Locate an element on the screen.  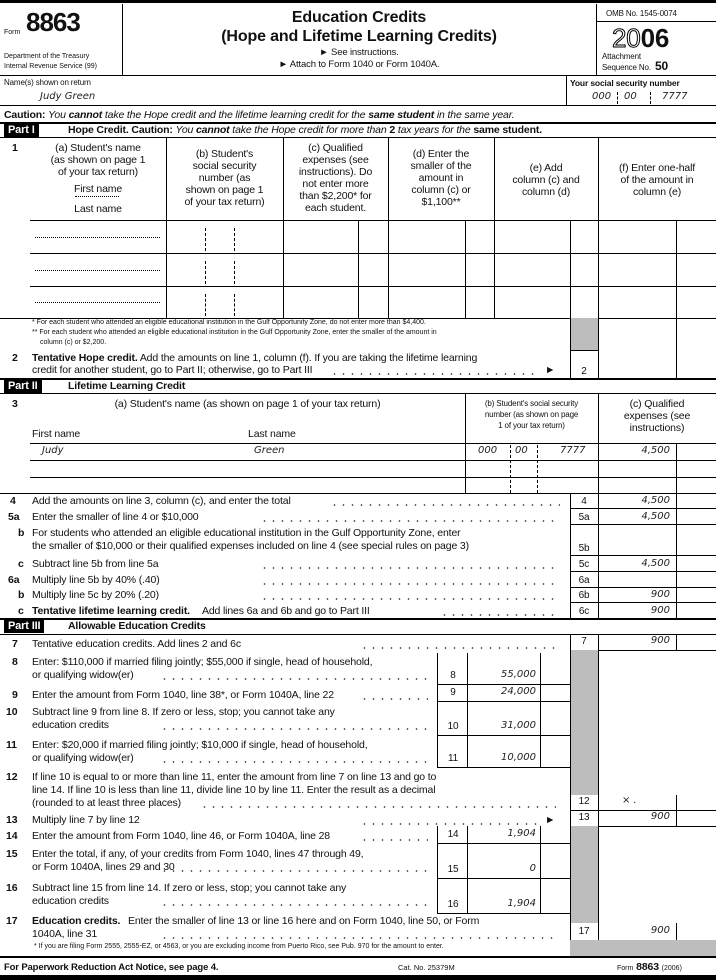
line-10-text-cont: education credits is located at coordinates (70, 725).